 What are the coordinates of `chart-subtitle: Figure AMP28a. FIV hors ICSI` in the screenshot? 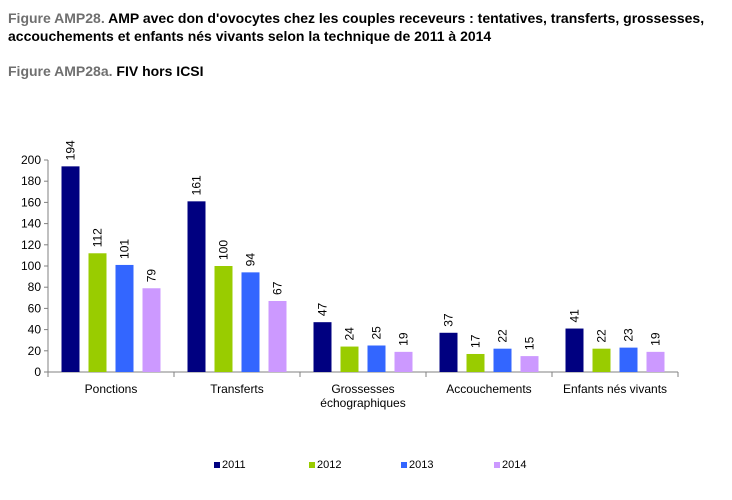 It's located at (106, 71).